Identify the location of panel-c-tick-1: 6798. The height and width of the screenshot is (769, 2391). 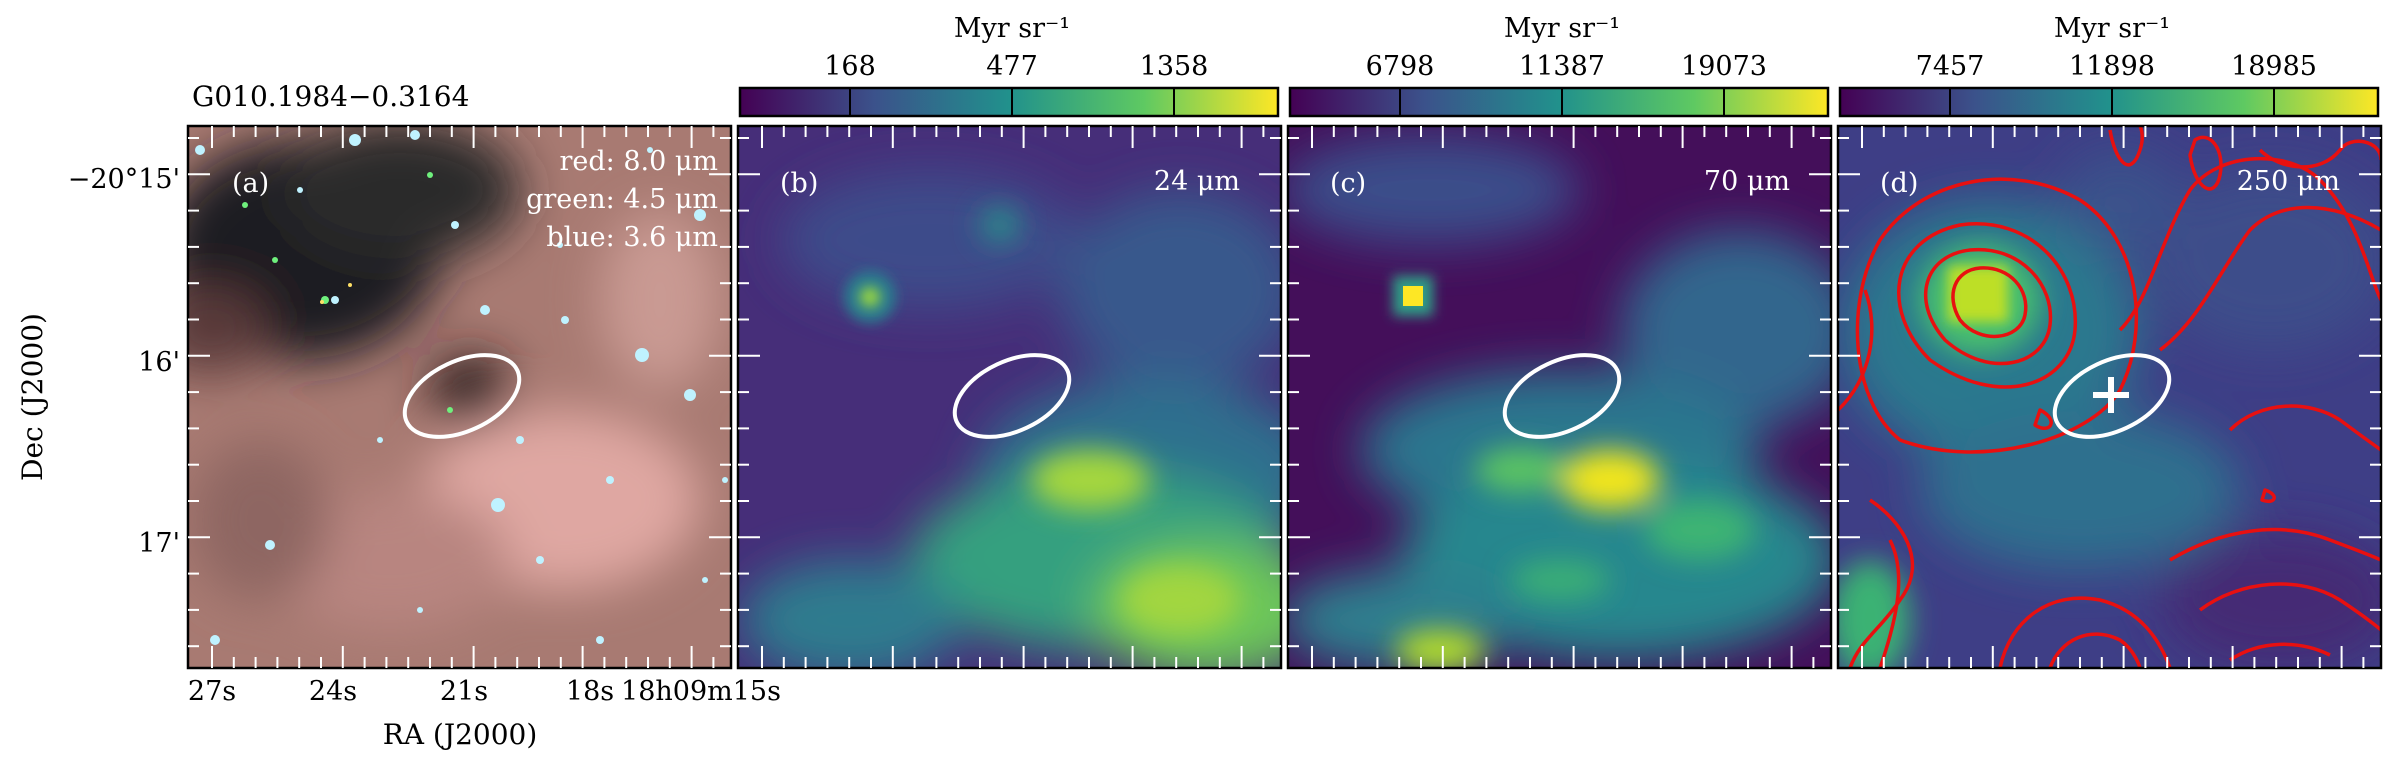
(1400, 66).